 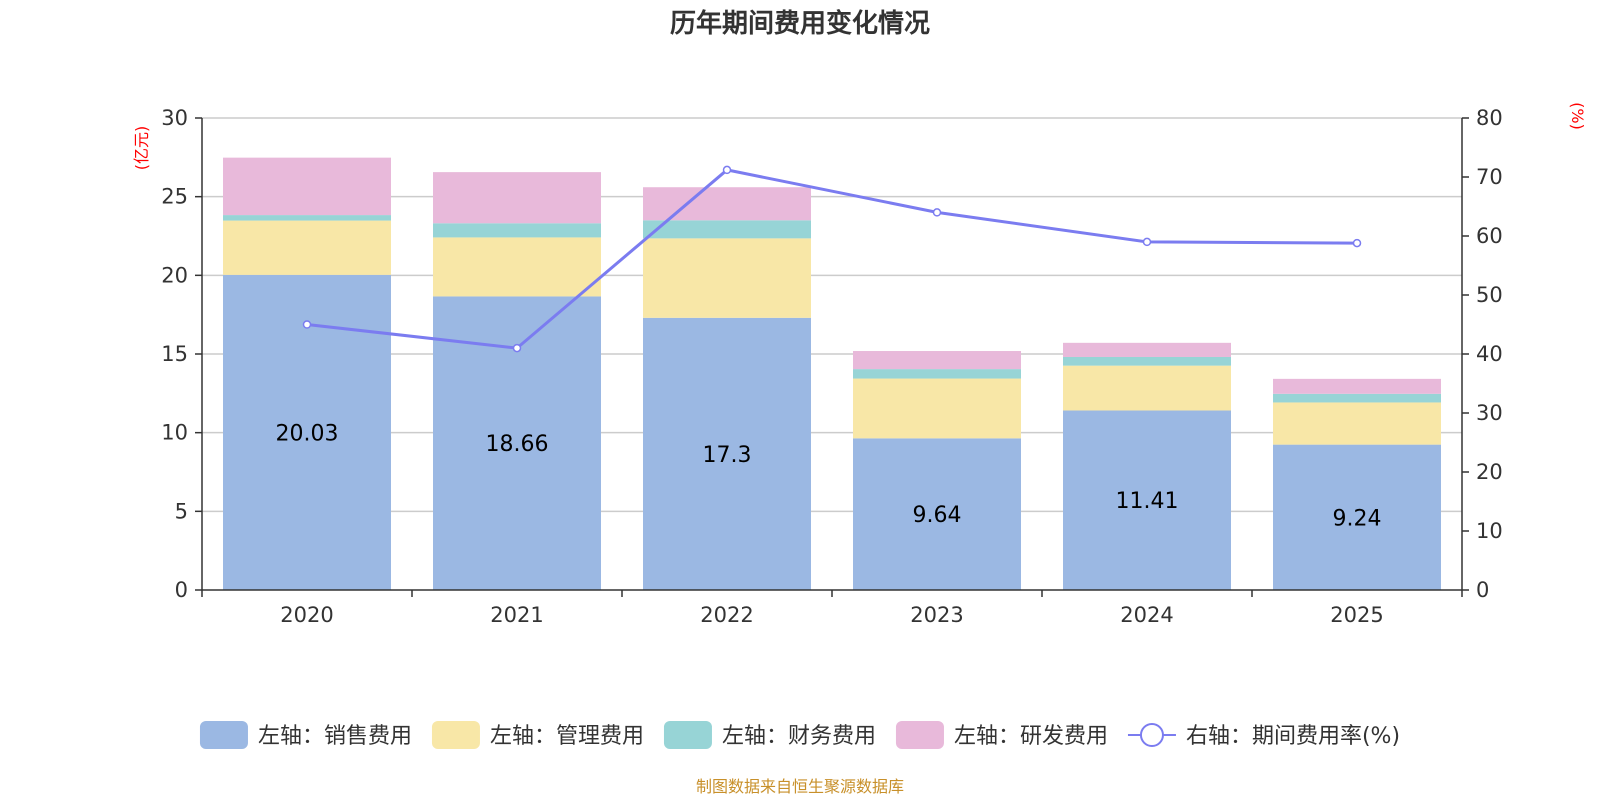 I want to click on left-tick-label: 20, so click(x=174, y=275).